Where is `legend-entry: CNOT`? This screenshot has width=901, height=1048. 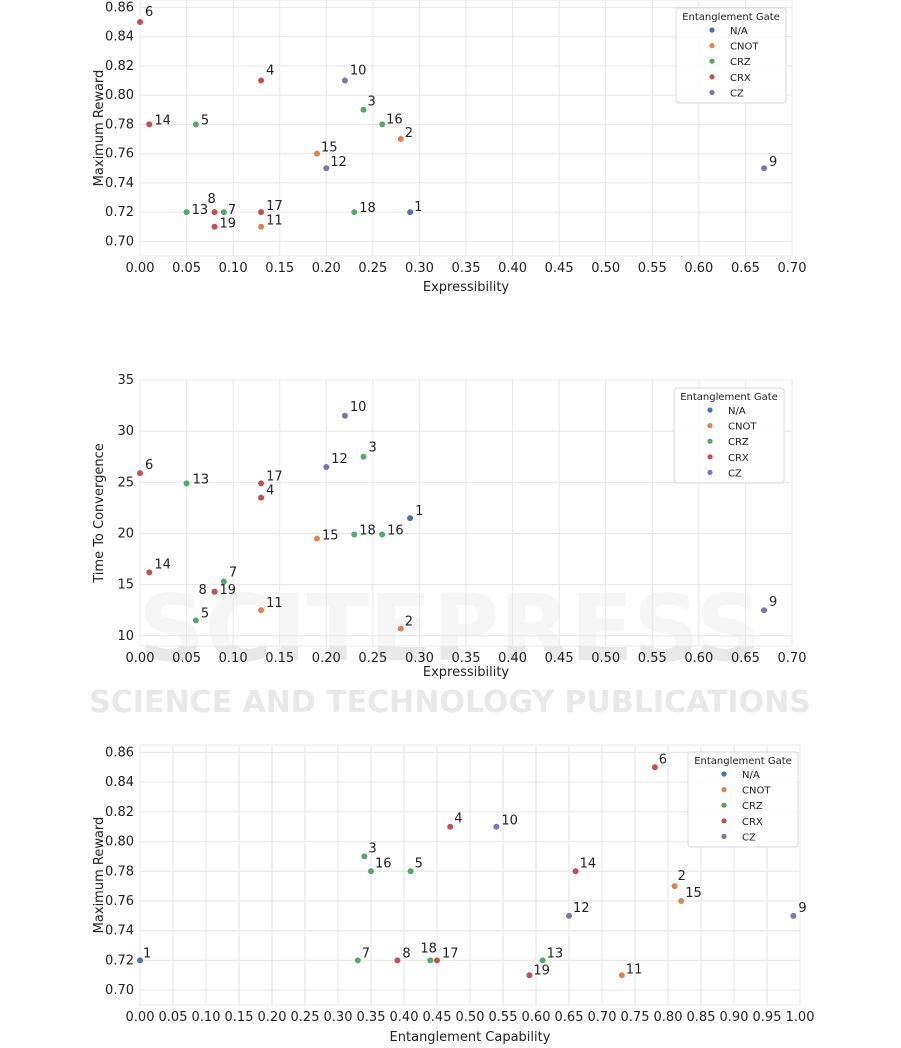 legend-entry: CNOT is located at coordinates (744, 47).